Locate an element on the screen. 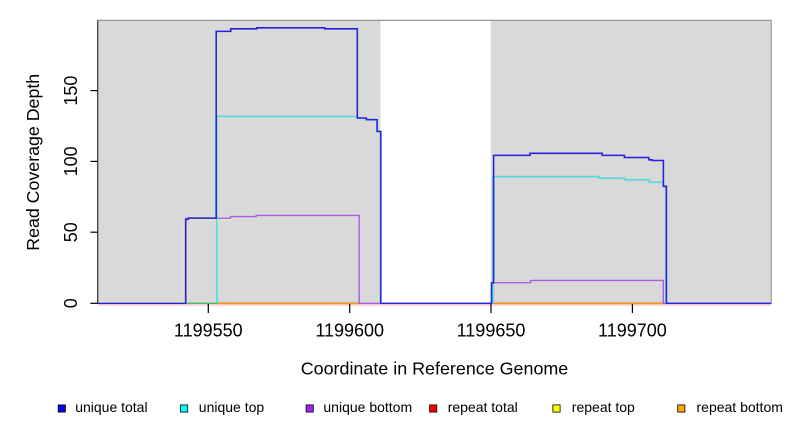 Image resolution: width=792 pixels, height=432 pixels. svg-text: Read Coverage Depth is located at coordinates (33, 162).